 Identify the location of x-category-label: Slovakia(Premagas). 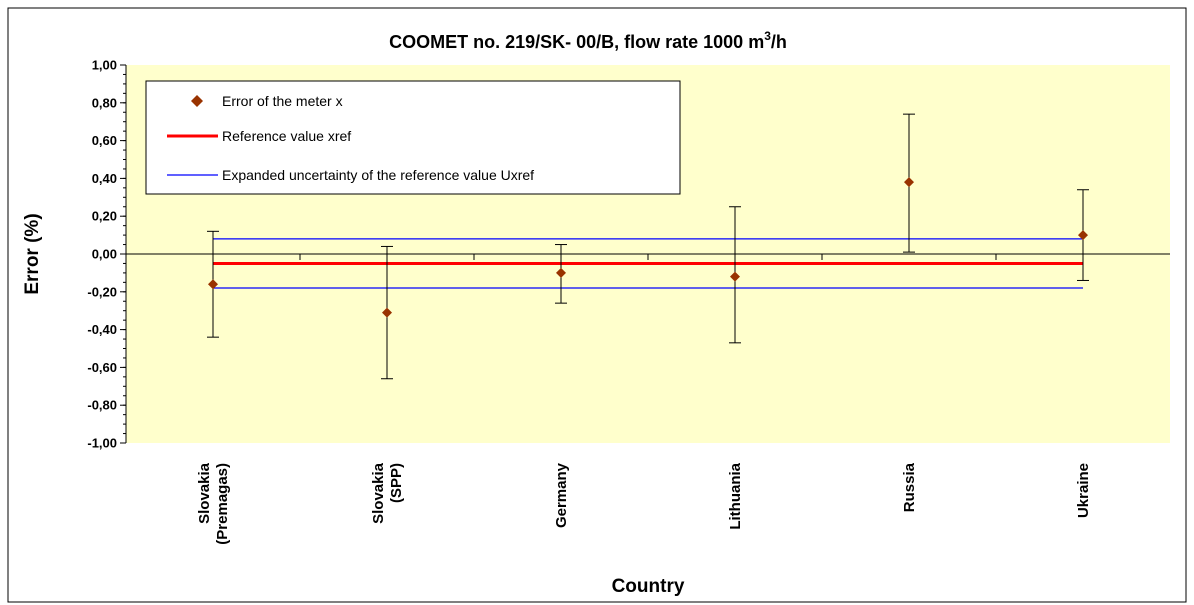
(213, 503).